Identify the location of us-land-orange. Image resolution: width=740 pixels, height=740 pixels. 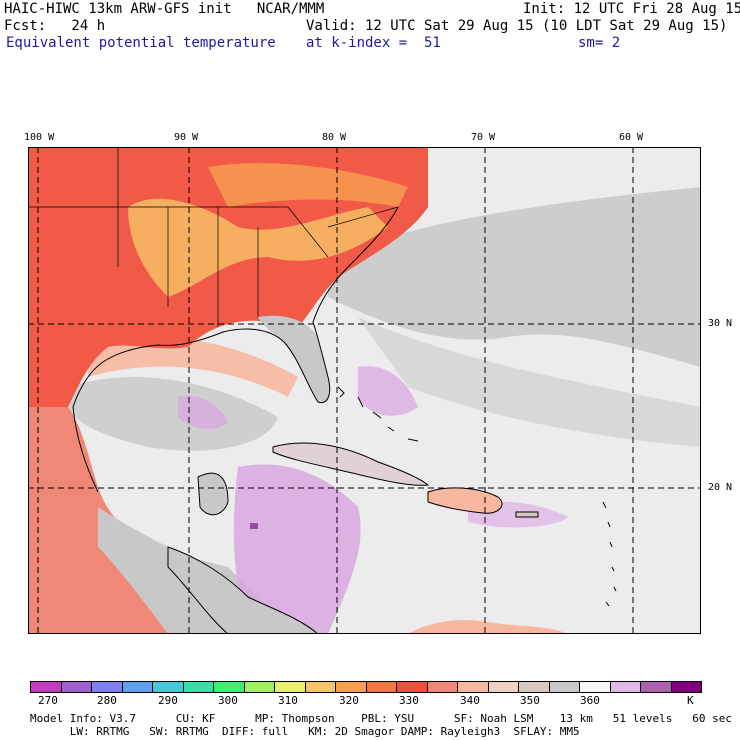
(308, 185).